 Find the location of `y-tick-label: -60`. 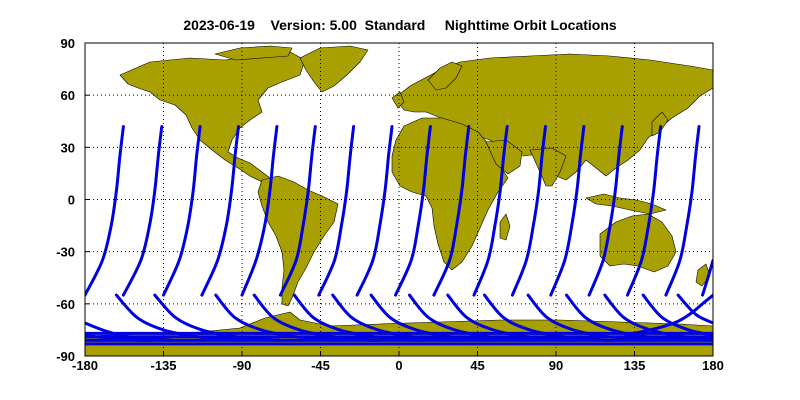

y-tick-label: -60 is located at coordinates (65, 304).